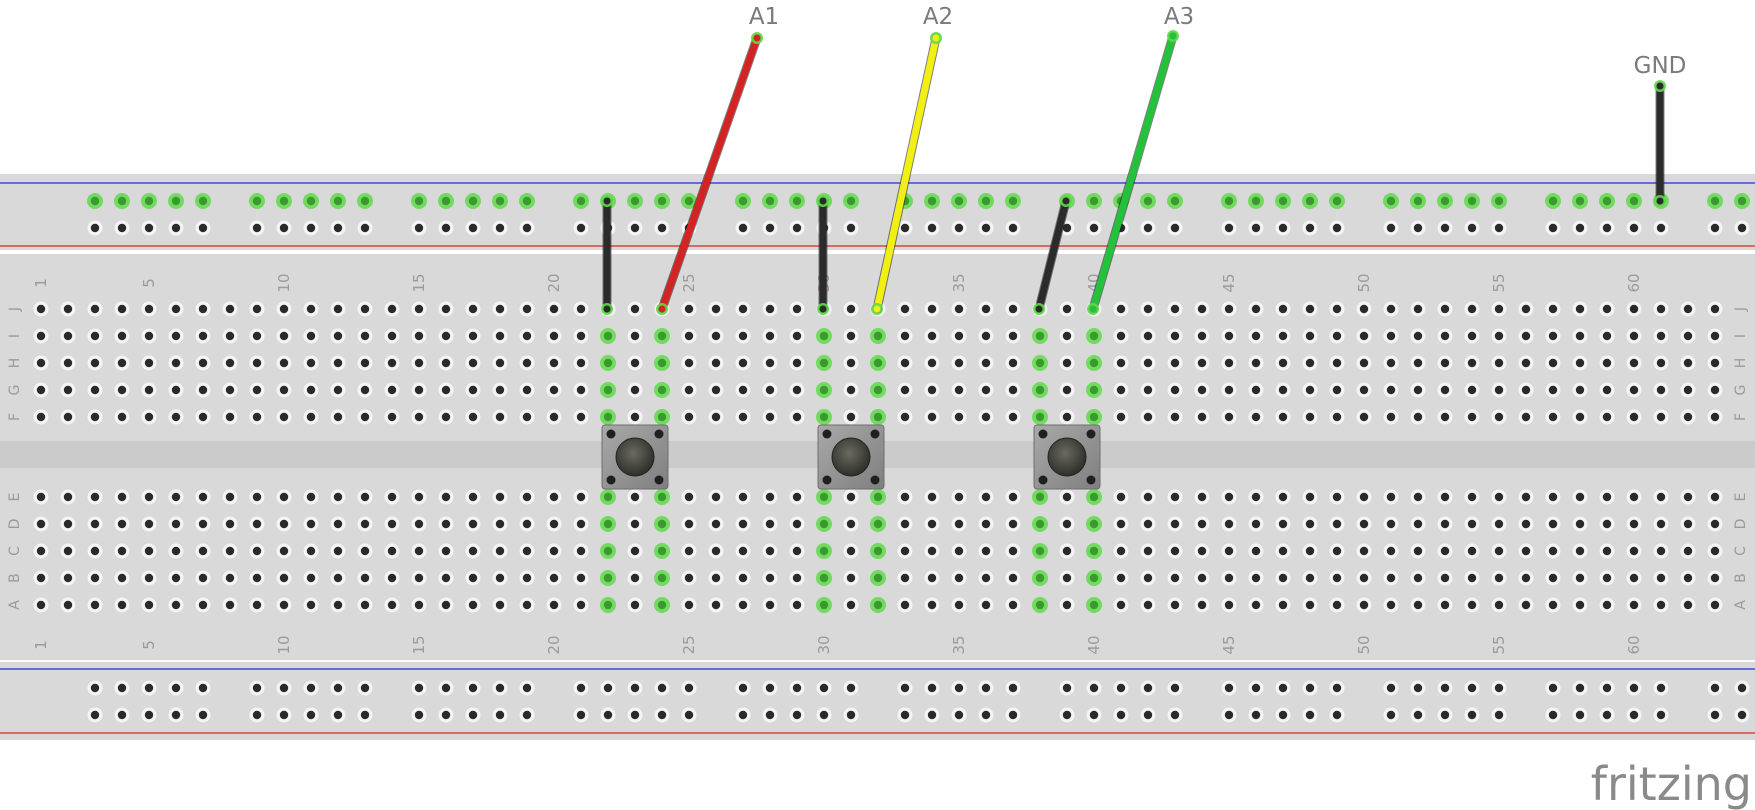 The height and width of the screenshot is (810, 1755). Describe the element at coordinates (1256, 497) in the screenshot. I see `hole-E46` at that location.